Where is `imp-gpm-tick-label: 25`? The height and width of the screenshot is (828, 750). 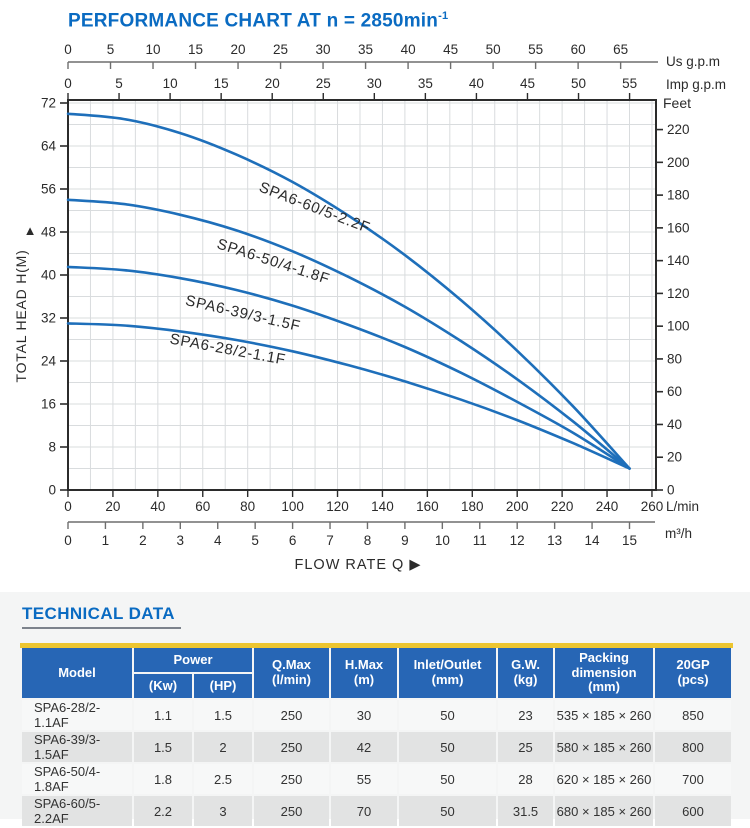
imp-gpm-tick-label: 25 is located at coordinates (323, 83).